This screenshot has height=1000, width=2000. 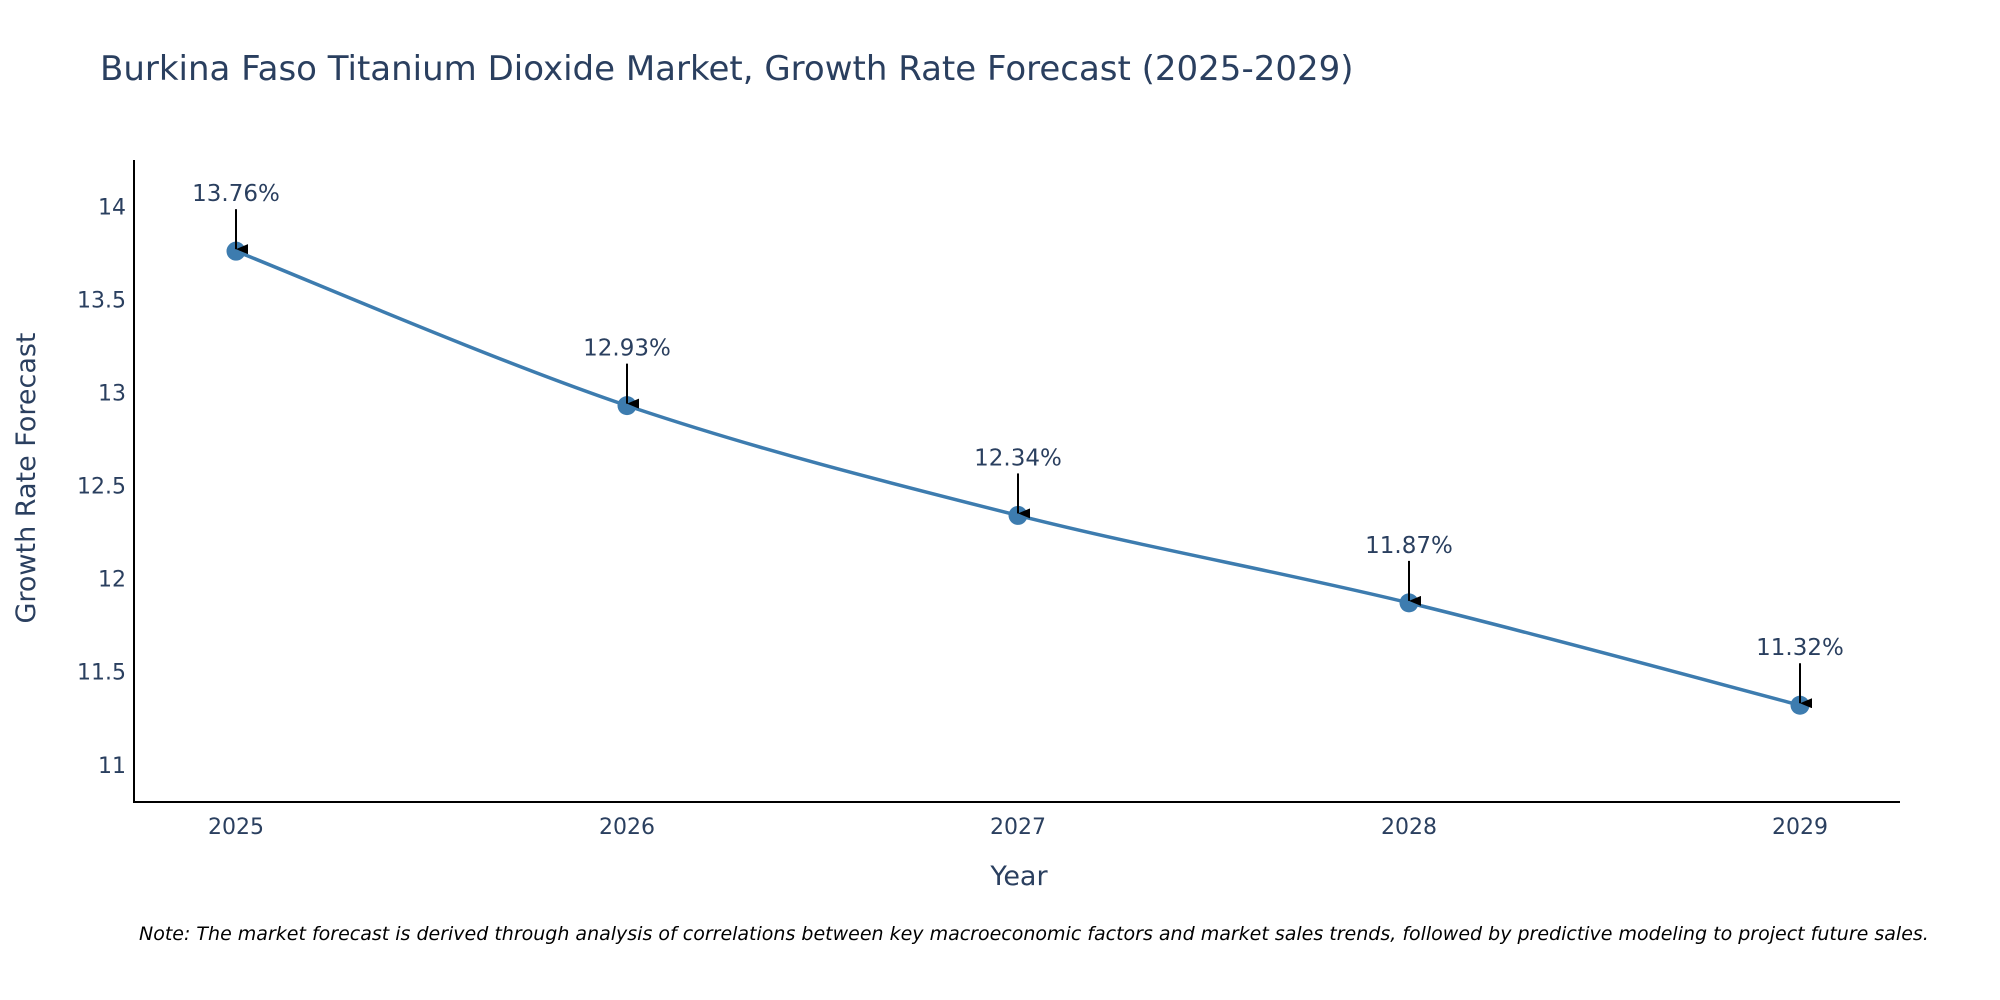 I want to click on x-tick-label: 2025, so click(x=236, y=827).